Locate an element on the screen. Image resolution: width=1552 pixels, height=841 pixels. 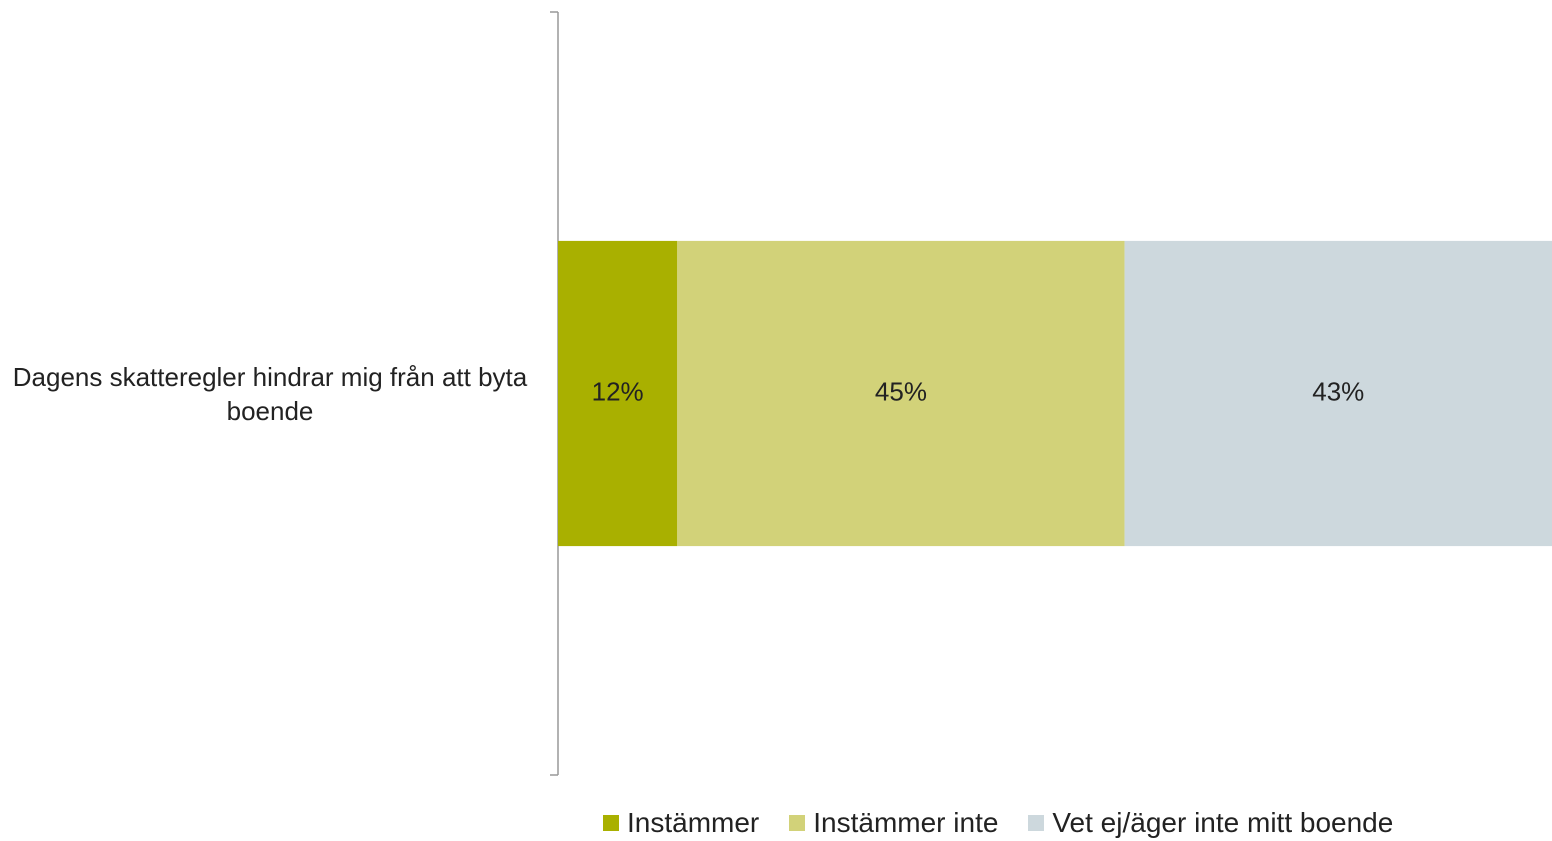
legend-label: Vet ej/äger inte mitt boende is located at coordinates (1223, 822).